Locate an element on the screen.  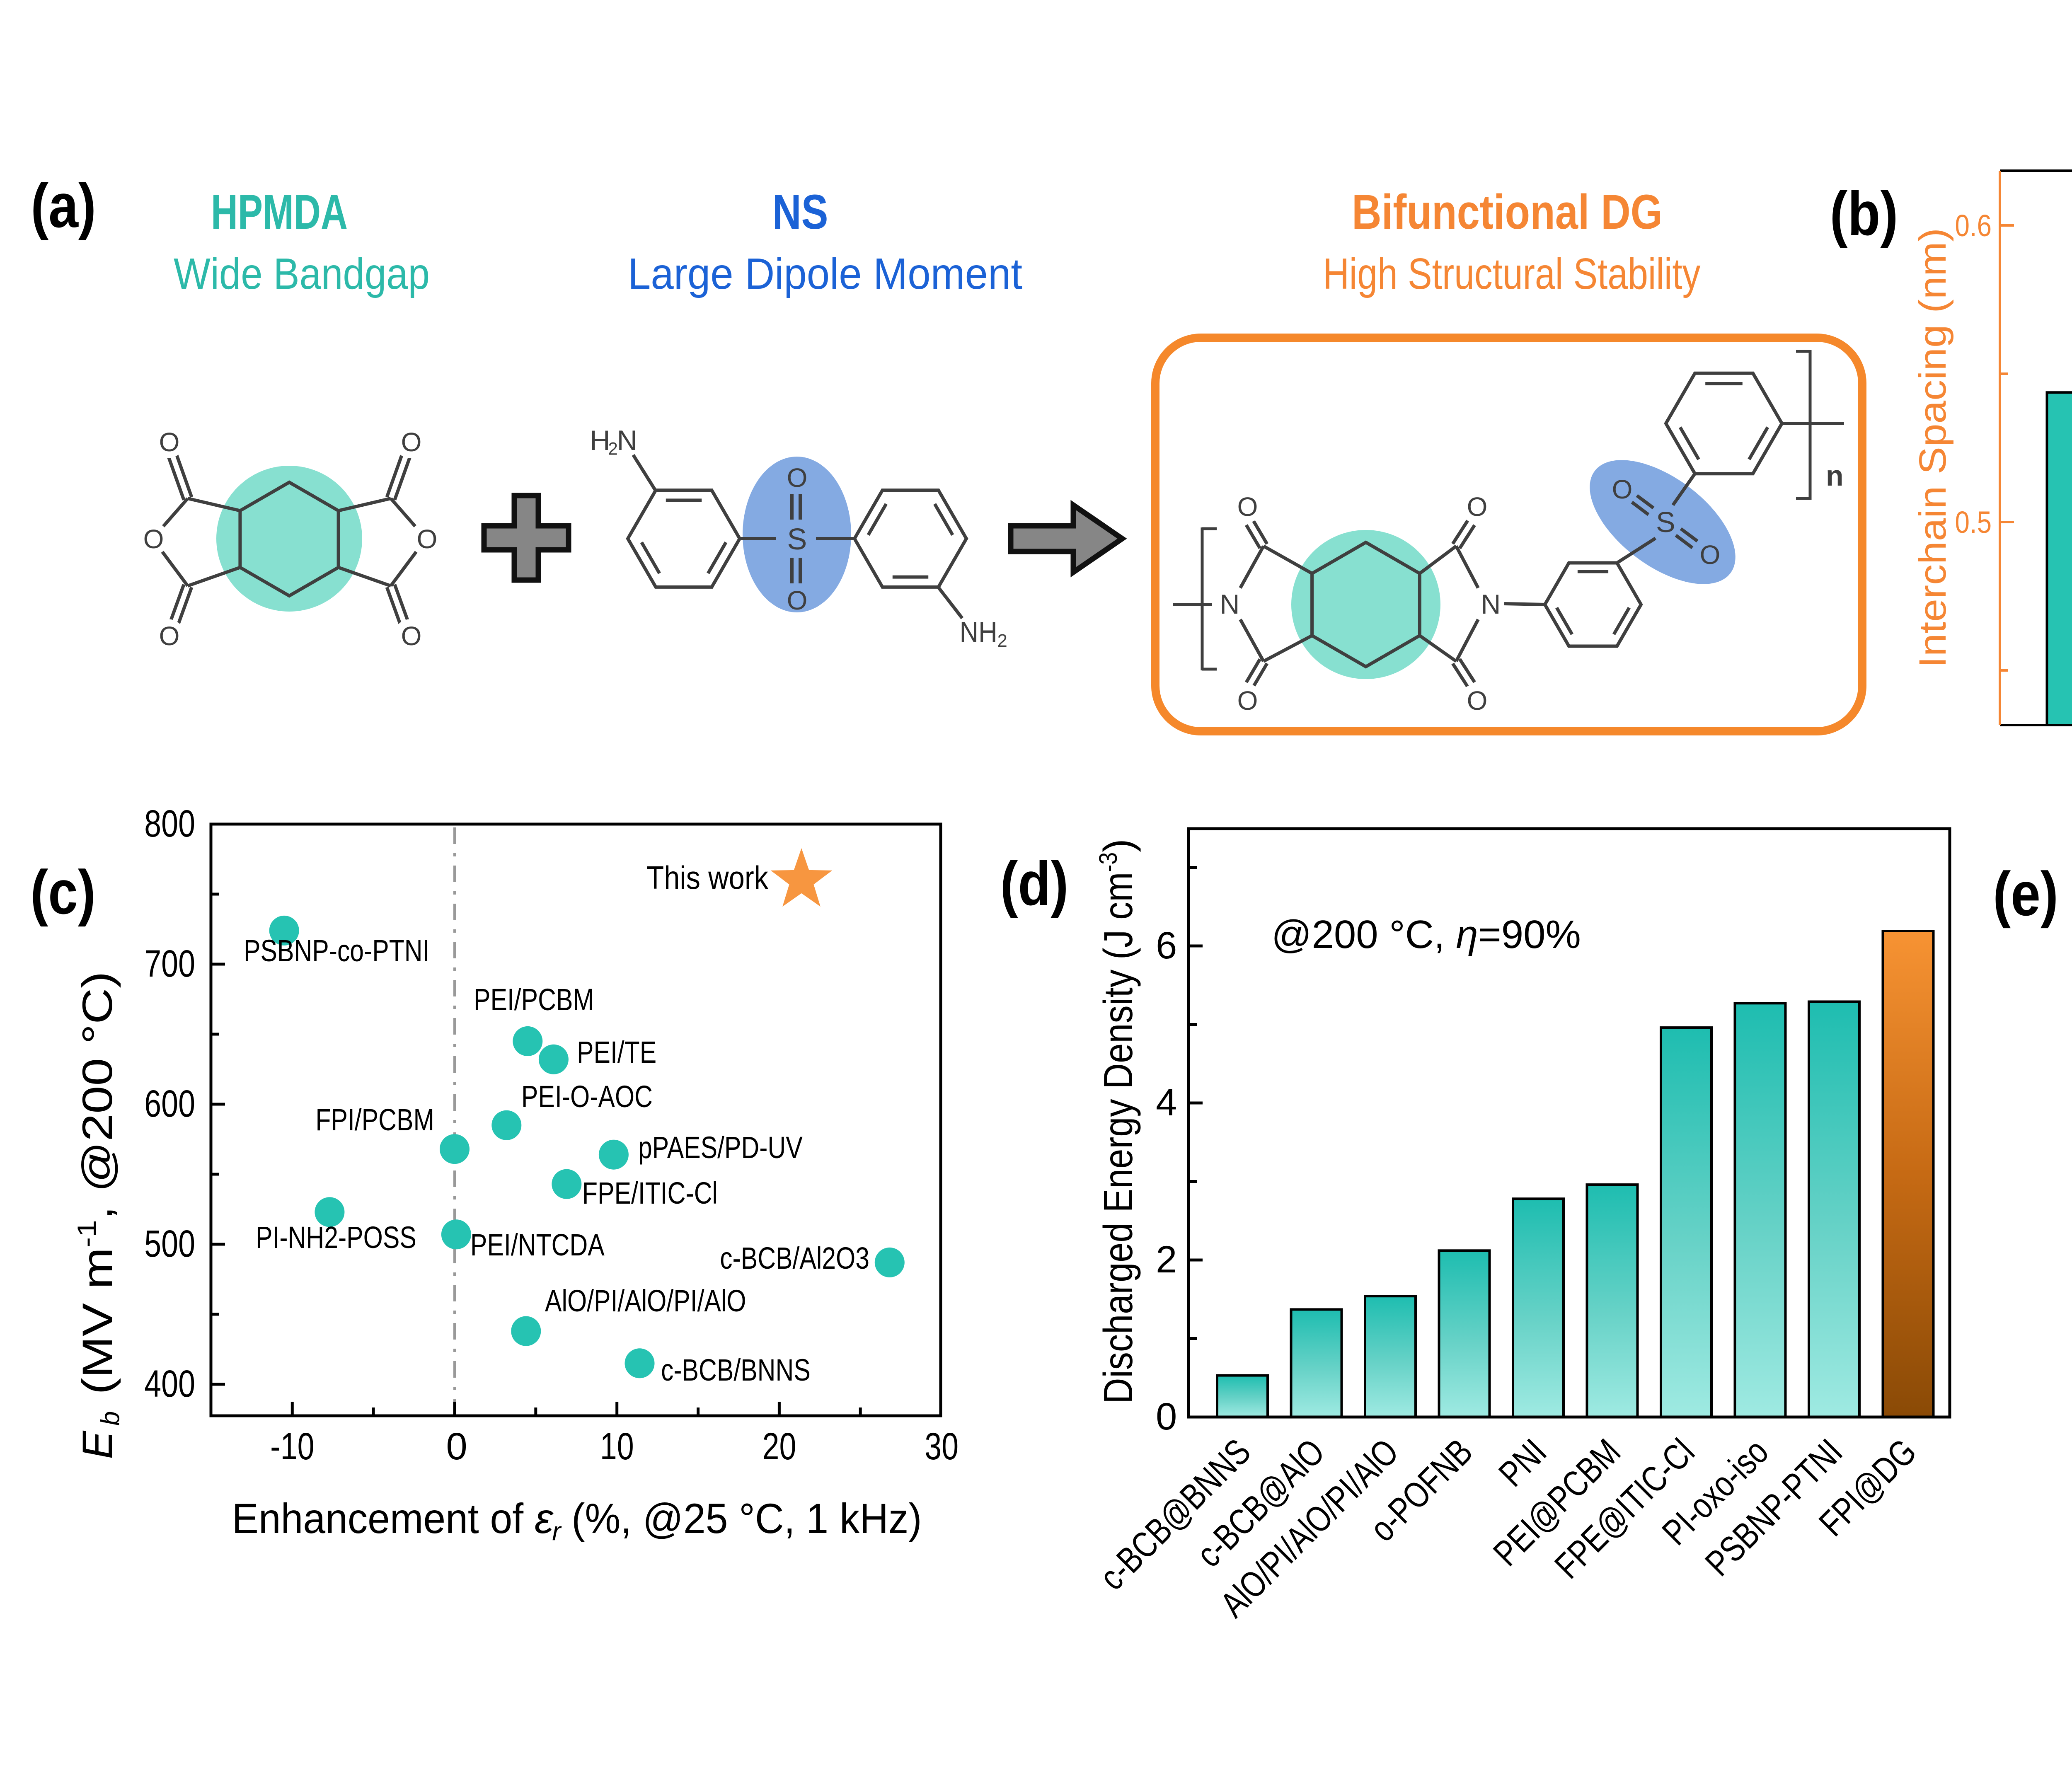
svg-text: n is located at coordinates (1835, 475).